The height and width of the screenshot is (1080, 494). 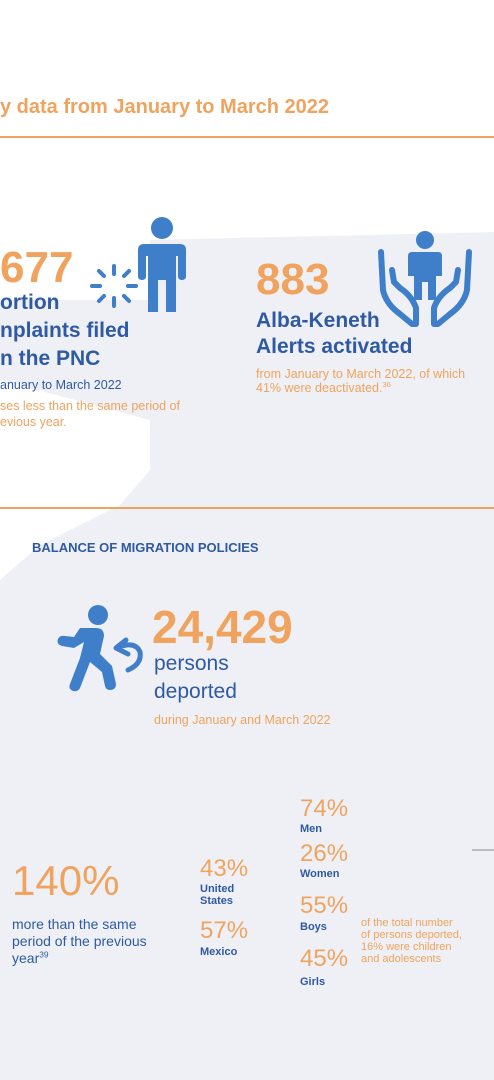 I want to click on extortion-label-line2: nplaints filed, so click(x=65, y=330).